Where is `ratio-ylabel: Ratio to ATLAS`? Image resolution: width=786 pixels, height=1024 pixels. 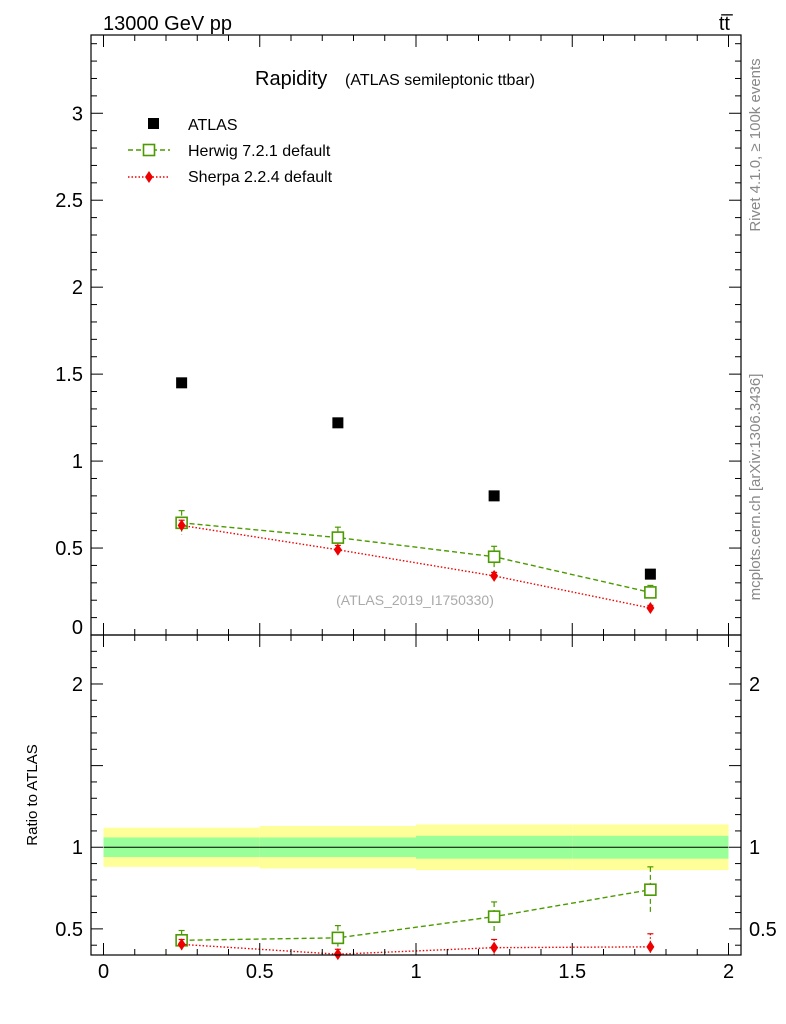
ratio-ylabel: Ratio to ATLAS is located at coordinates (32, 794).